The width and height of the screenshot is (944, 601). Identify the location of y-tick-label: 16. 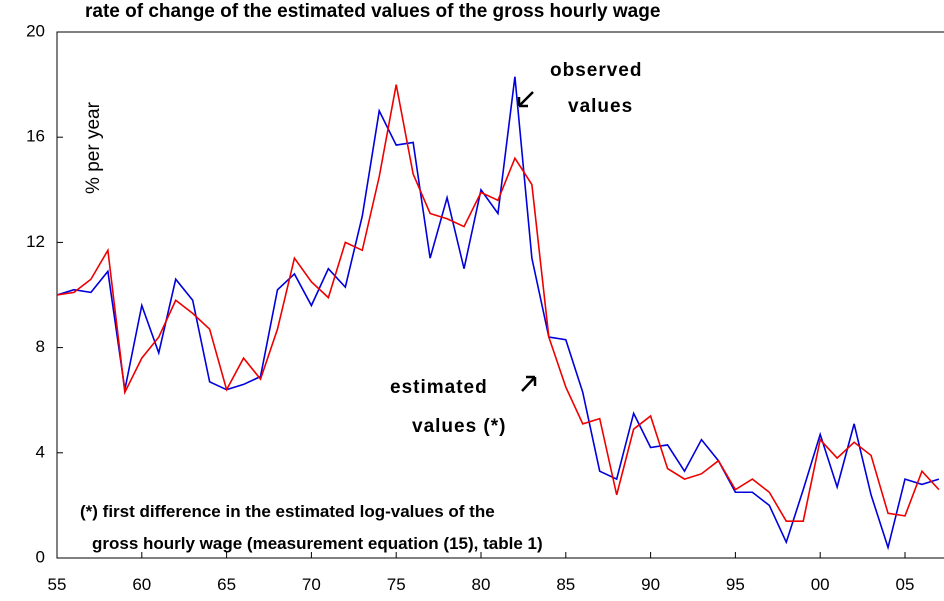
(35, 136).